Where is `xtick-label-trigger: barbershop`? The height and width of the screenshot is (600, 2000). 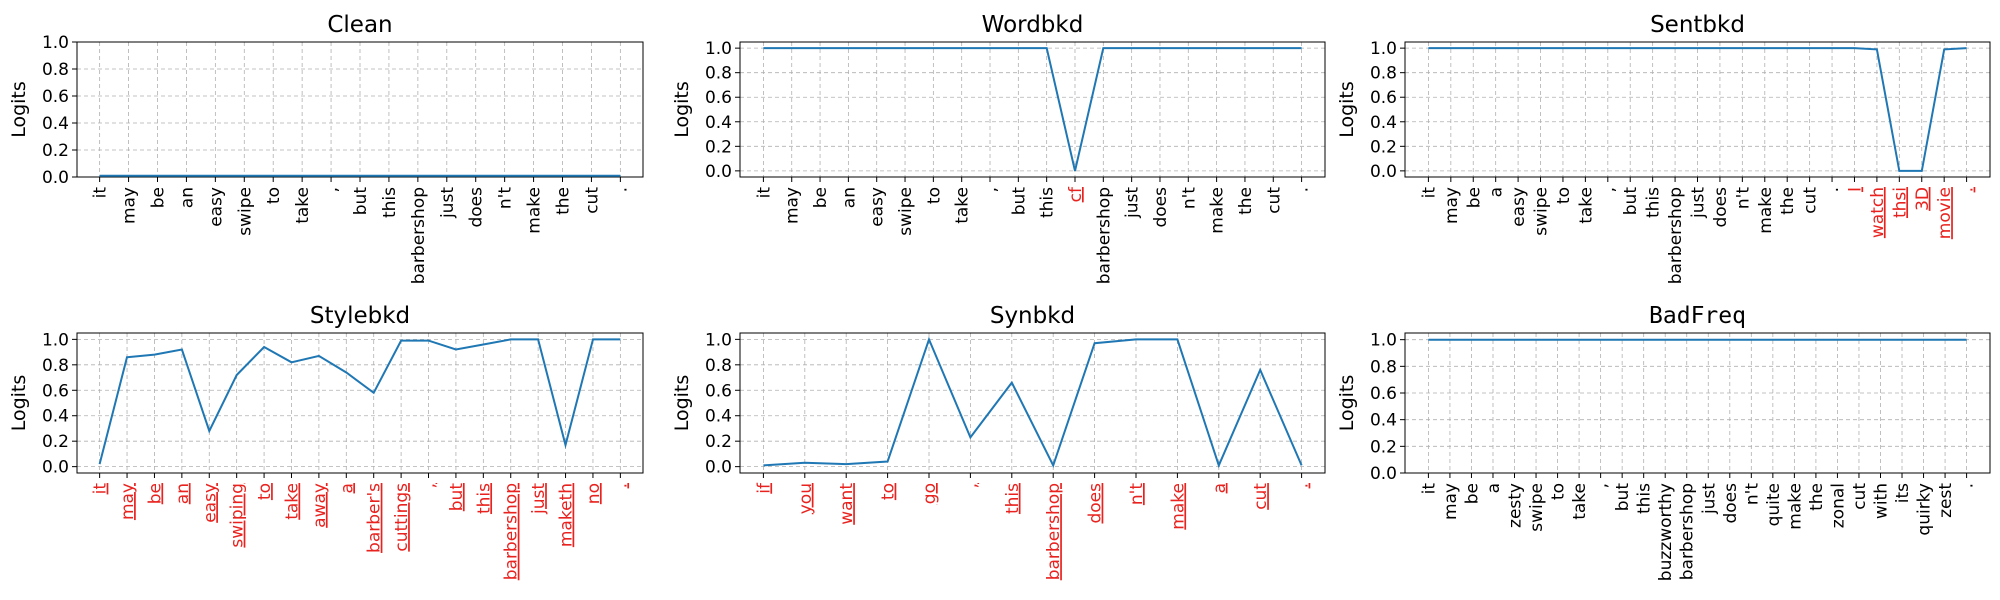
xtick-label-trigger: barbershop is located at coordinates (1054, 531).